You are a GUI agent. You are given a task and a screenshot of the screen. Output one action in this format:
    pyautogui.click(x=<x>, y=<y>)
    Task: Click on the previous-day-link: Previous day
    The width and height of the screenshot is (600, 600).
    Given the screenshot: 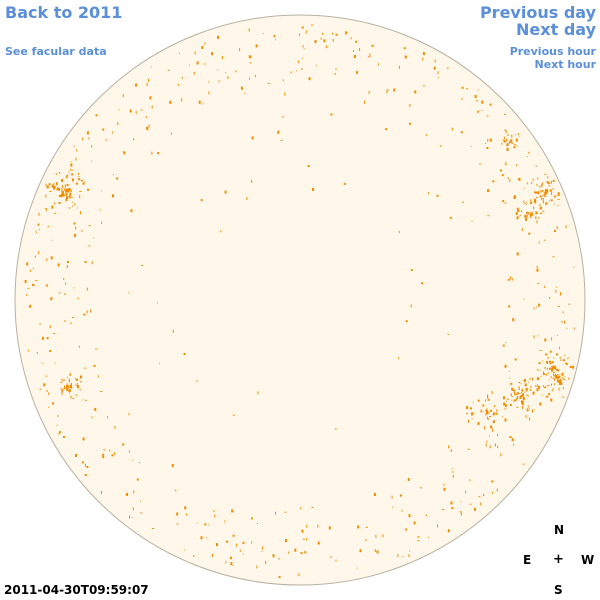 What is the action you would take?
    pyautogui.click(x=537, y=12)
    